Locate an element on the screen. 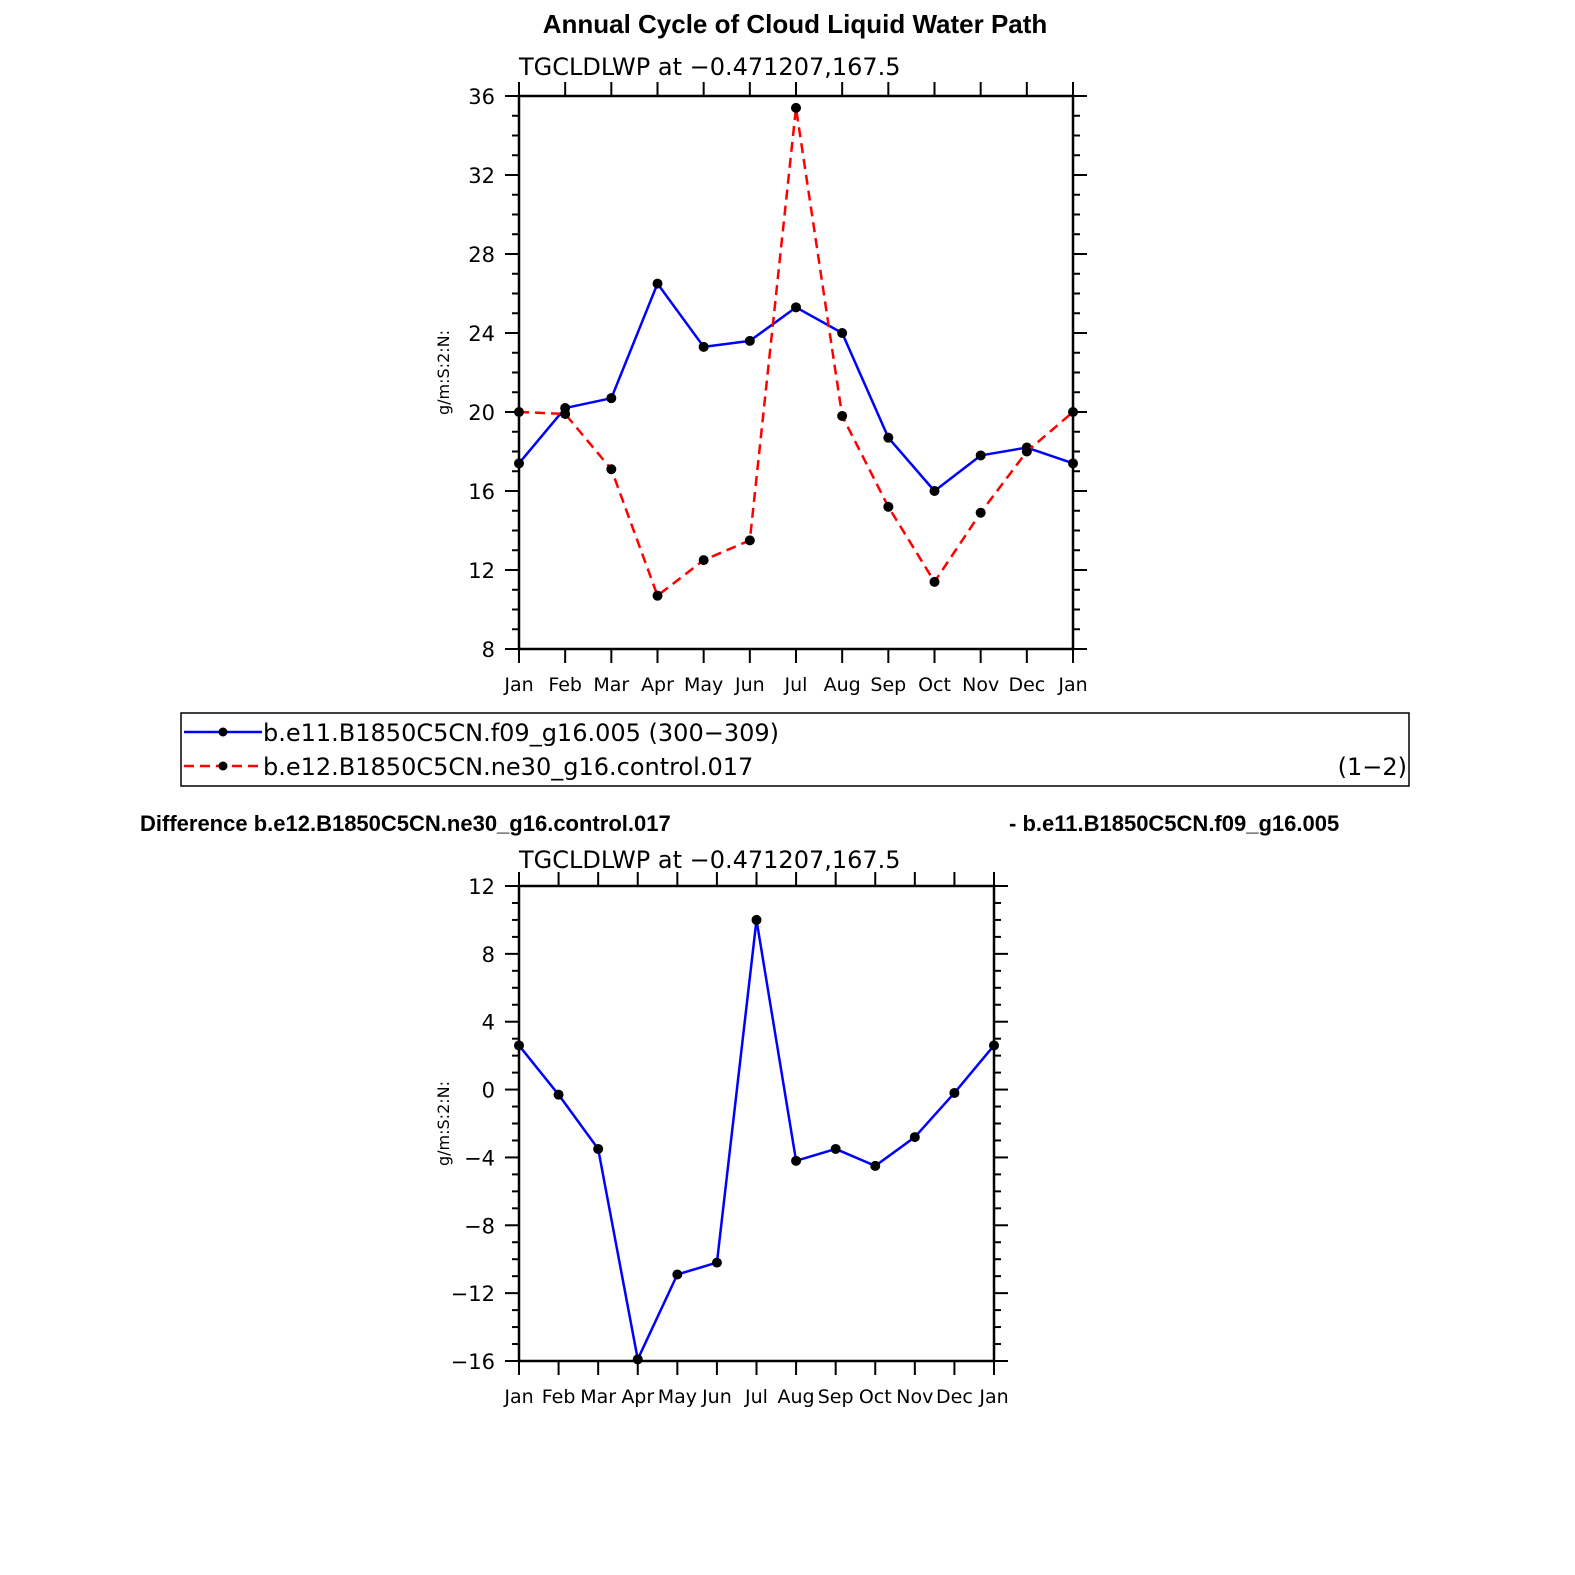  y-tick-label: −4 is located at coordinates (479, 1158).